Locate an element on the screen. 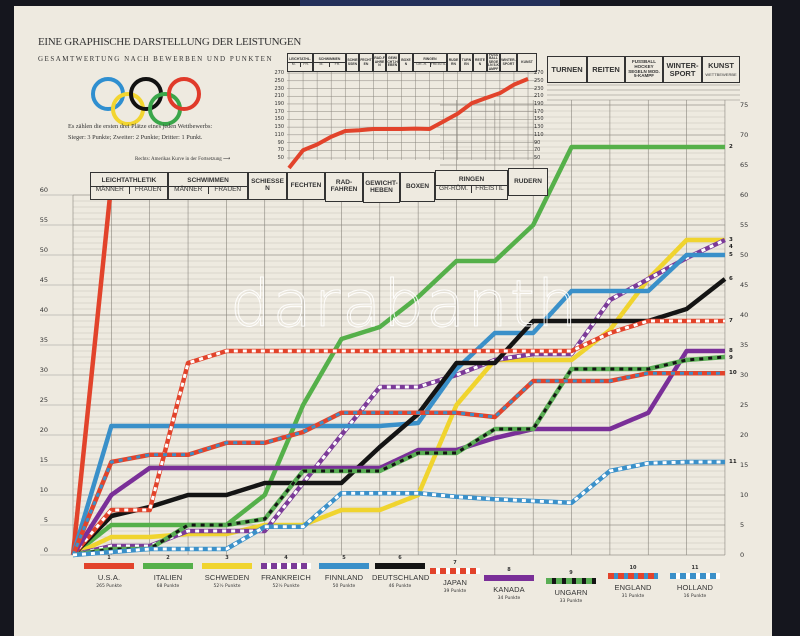 Image resolution: width=800 pixels, height=636 pixels. y-tick-right: 5 is located at coordinates (742, 525).